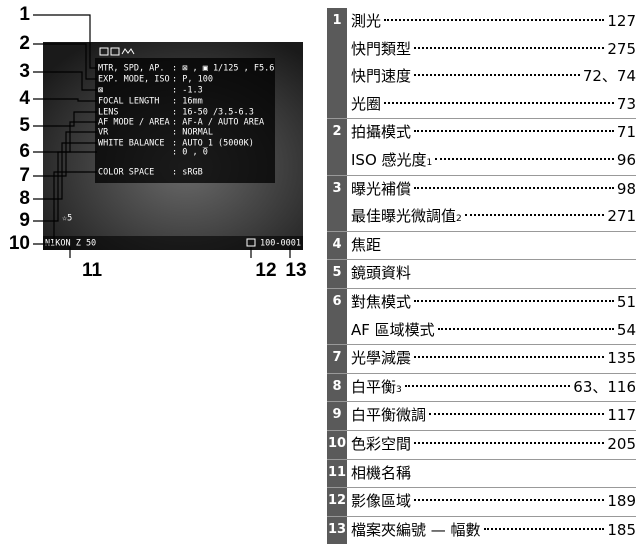  I want to click on entry-label: 影像區域, so click(381, 501).